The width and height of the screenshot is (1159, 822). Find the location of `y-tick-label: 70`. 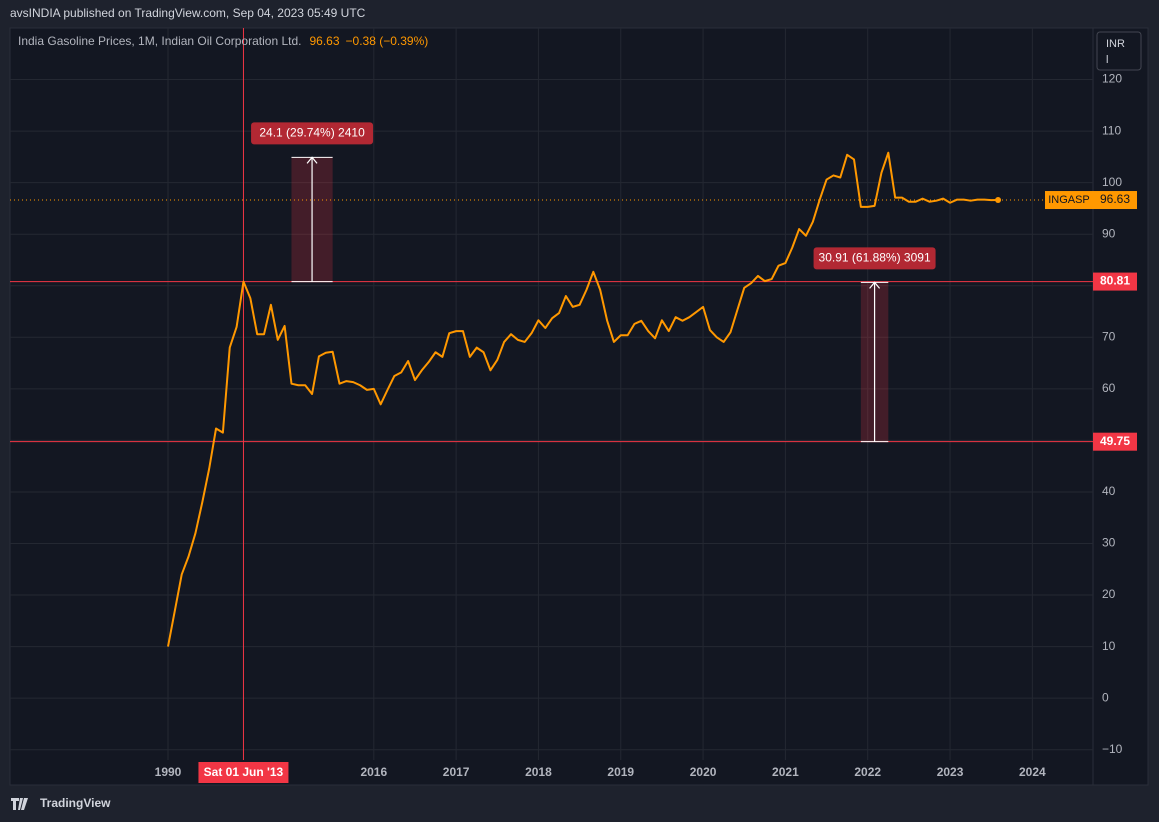

y-tick-label: 70 is located at coordinates (1109, 336).